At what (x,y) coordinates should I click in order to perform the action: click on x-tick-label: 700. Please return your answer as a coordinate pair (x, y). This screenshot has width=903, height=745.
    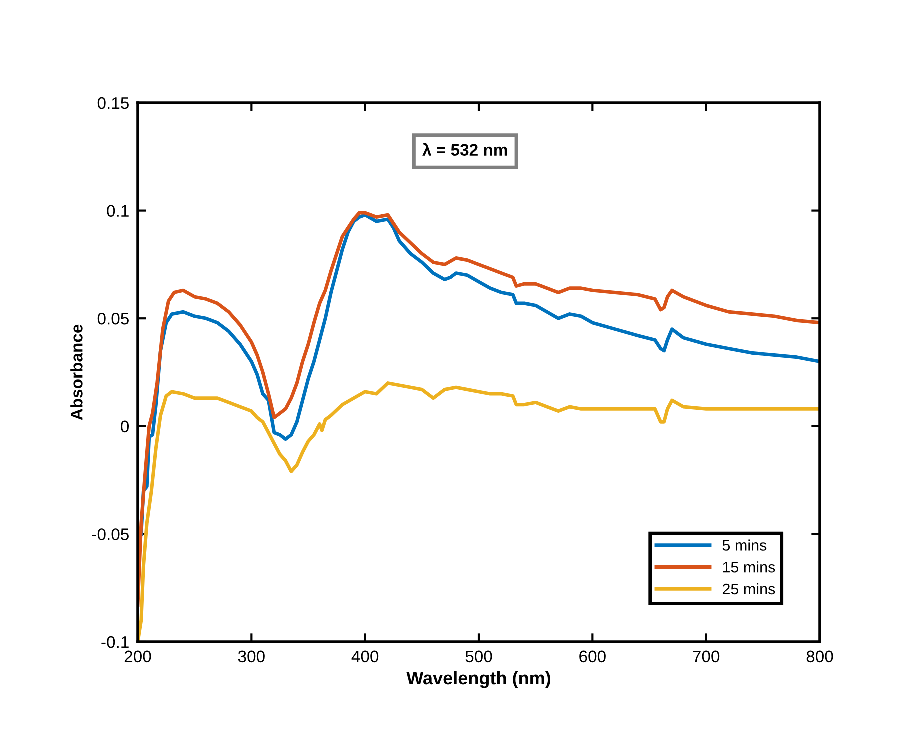
    Looking at the image, I should click on (706, 656).